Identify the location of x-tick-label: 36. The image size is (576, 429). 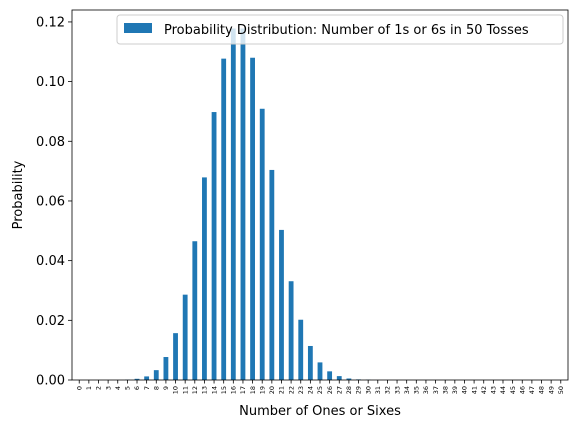
(426, 390).